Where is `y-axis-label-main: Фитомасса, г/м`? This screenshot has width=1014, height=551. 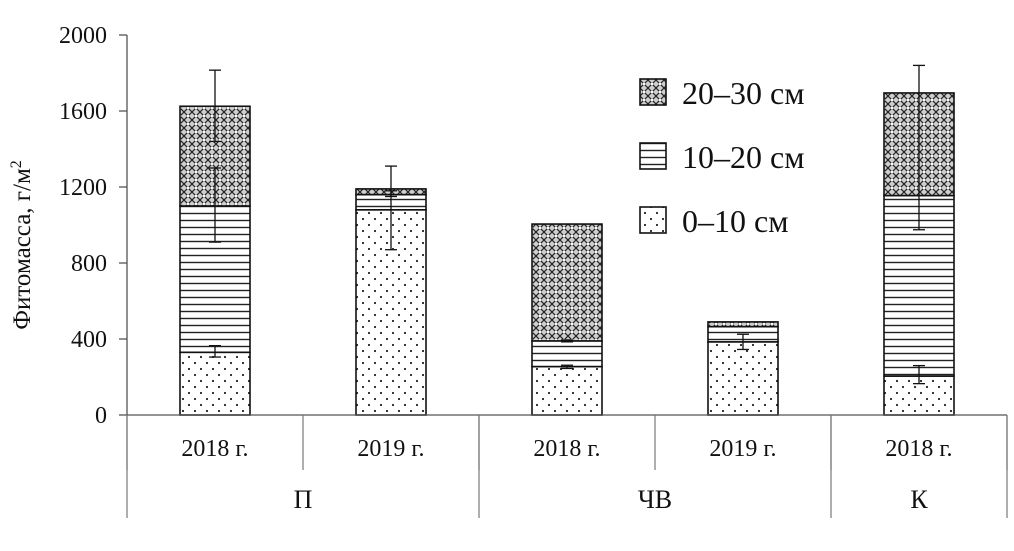 y-axis-label-main: Фитомасса, г/м is located at coordinates (22, 249).